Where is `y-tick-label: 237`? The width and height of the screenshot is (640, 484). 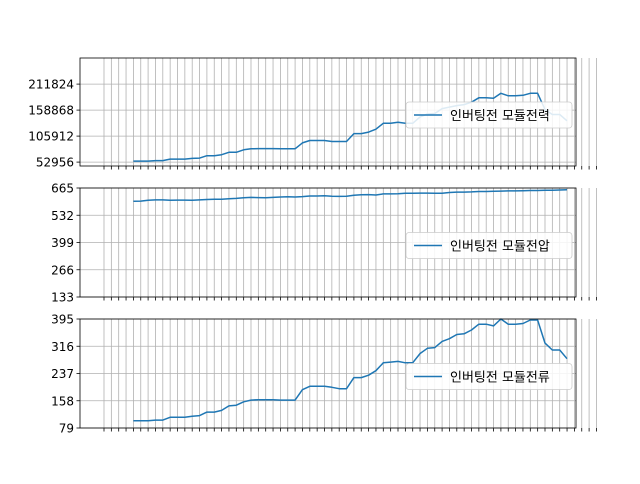
y-tick-label: 237 is located at coordinates (62, 374).